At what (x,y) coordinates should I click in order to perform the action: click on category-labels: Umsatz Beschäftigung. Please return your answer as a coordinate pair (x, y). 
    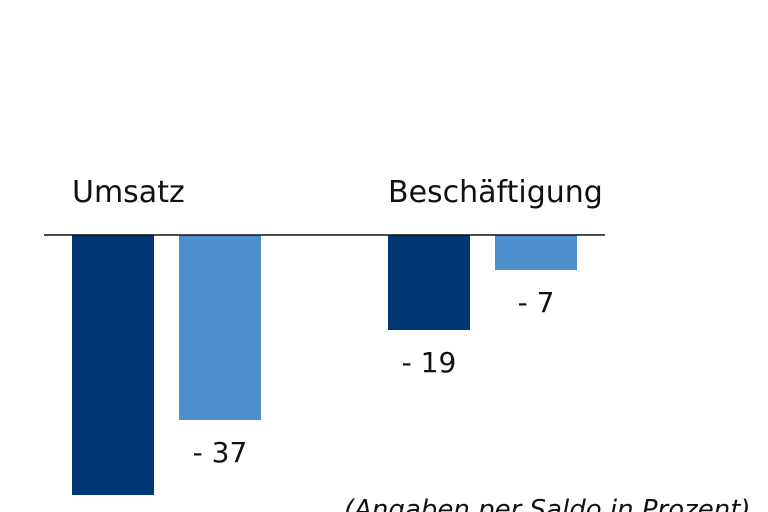
    Looking at the image, I should click on (337, 192).